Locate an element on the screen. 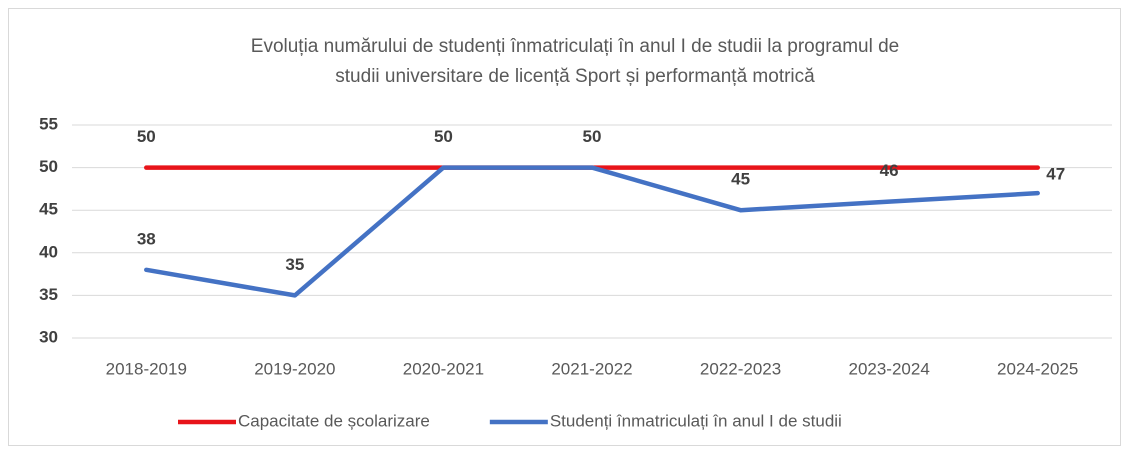 Image resolution: width=1130 pixels, height=455 pixels. y-tick-label: 40 is located at coordinates (48, 251).